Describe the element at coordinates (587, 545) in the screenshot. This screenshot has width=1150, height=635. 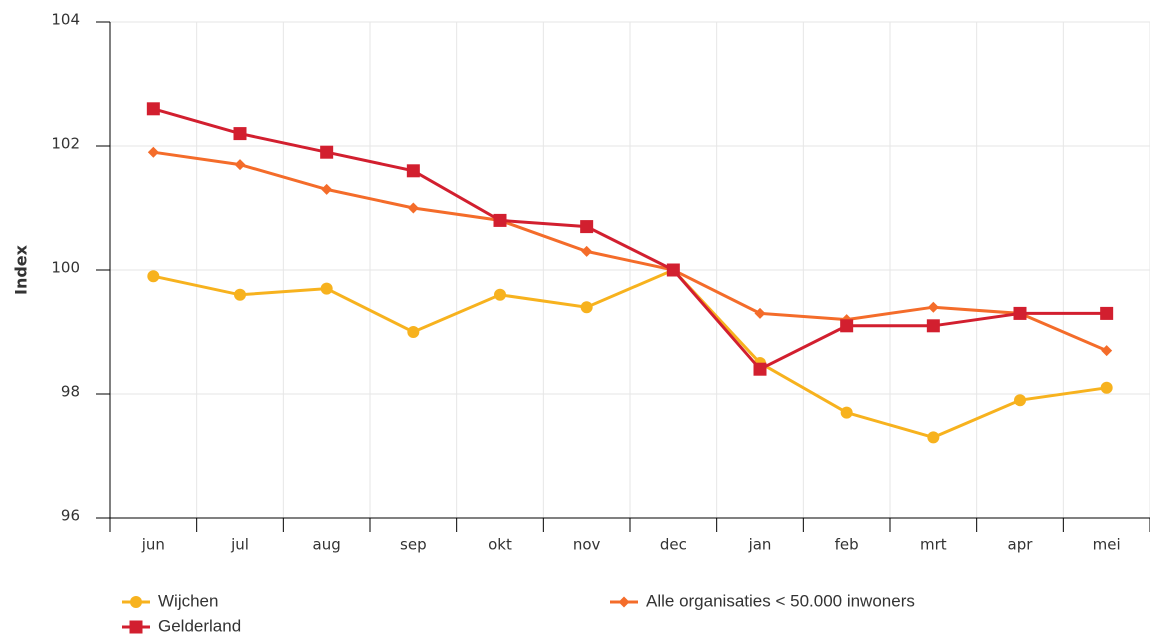
I see `x-tick-label: nov` at that location.